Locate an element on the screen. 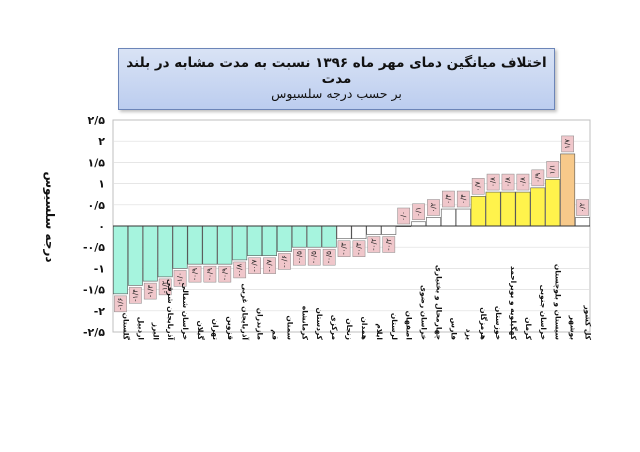 The height and width of the screenshot is (452, 640). category-label: خراسان رضوی is located at coordinates (424, 312).